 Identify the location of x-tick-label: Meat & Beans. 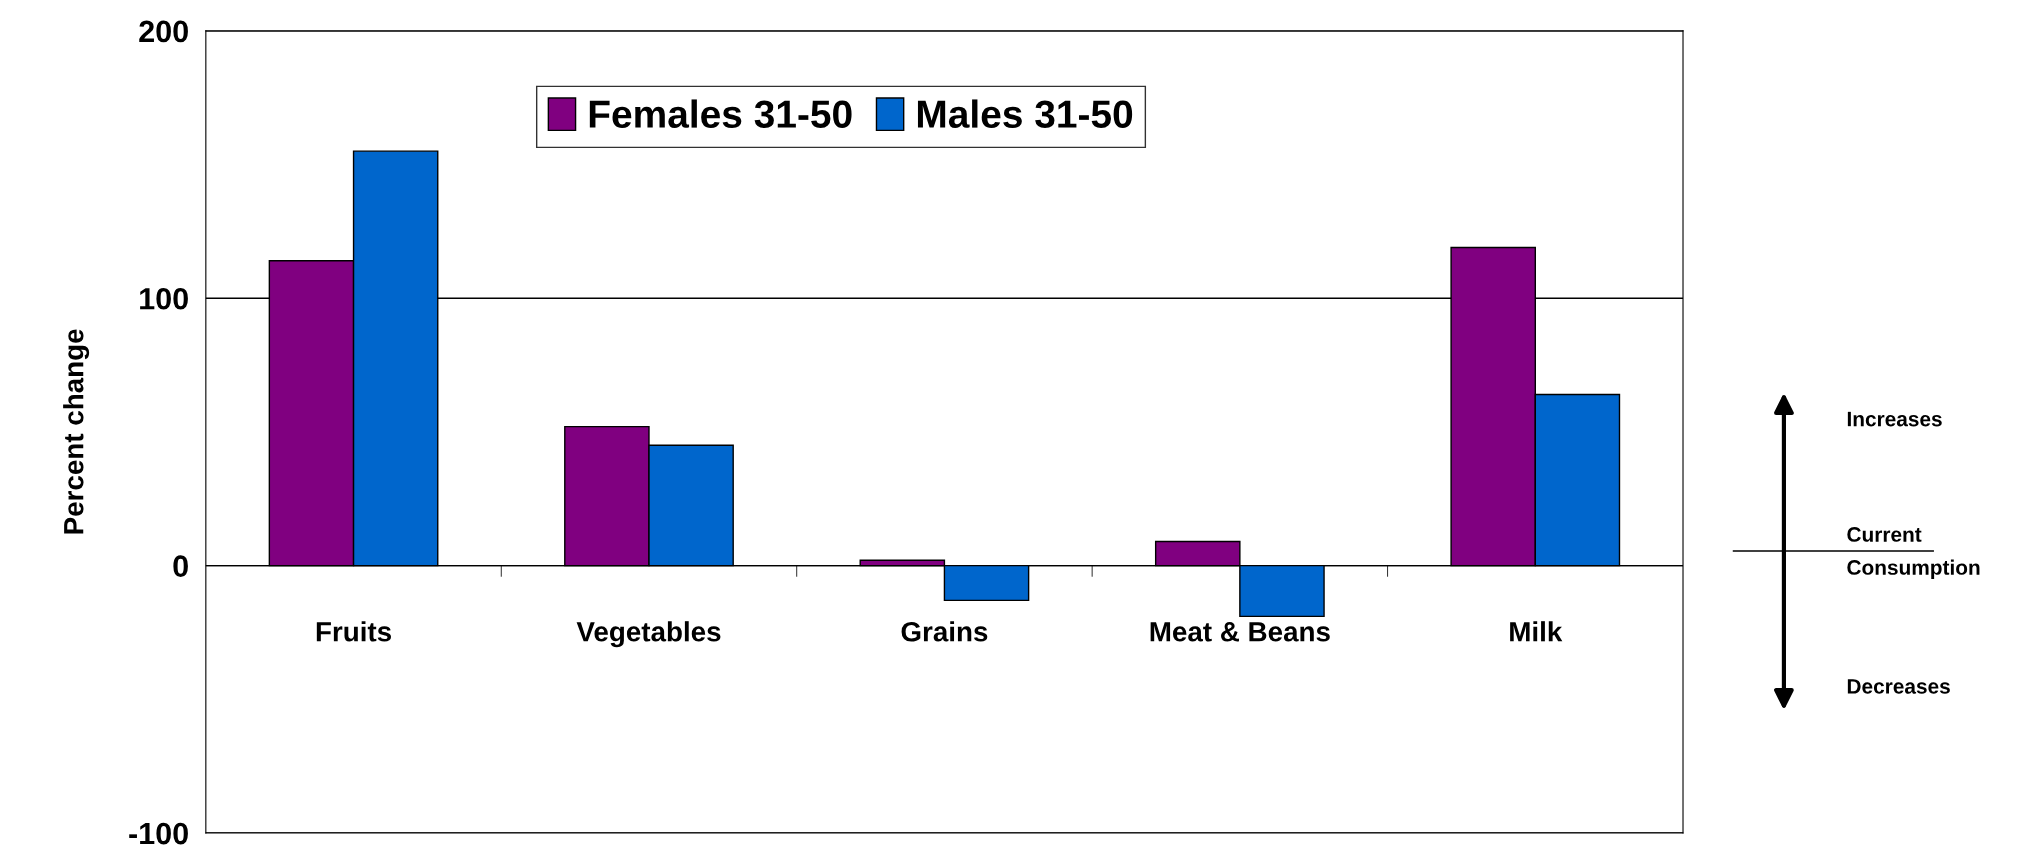
(1240, 632).